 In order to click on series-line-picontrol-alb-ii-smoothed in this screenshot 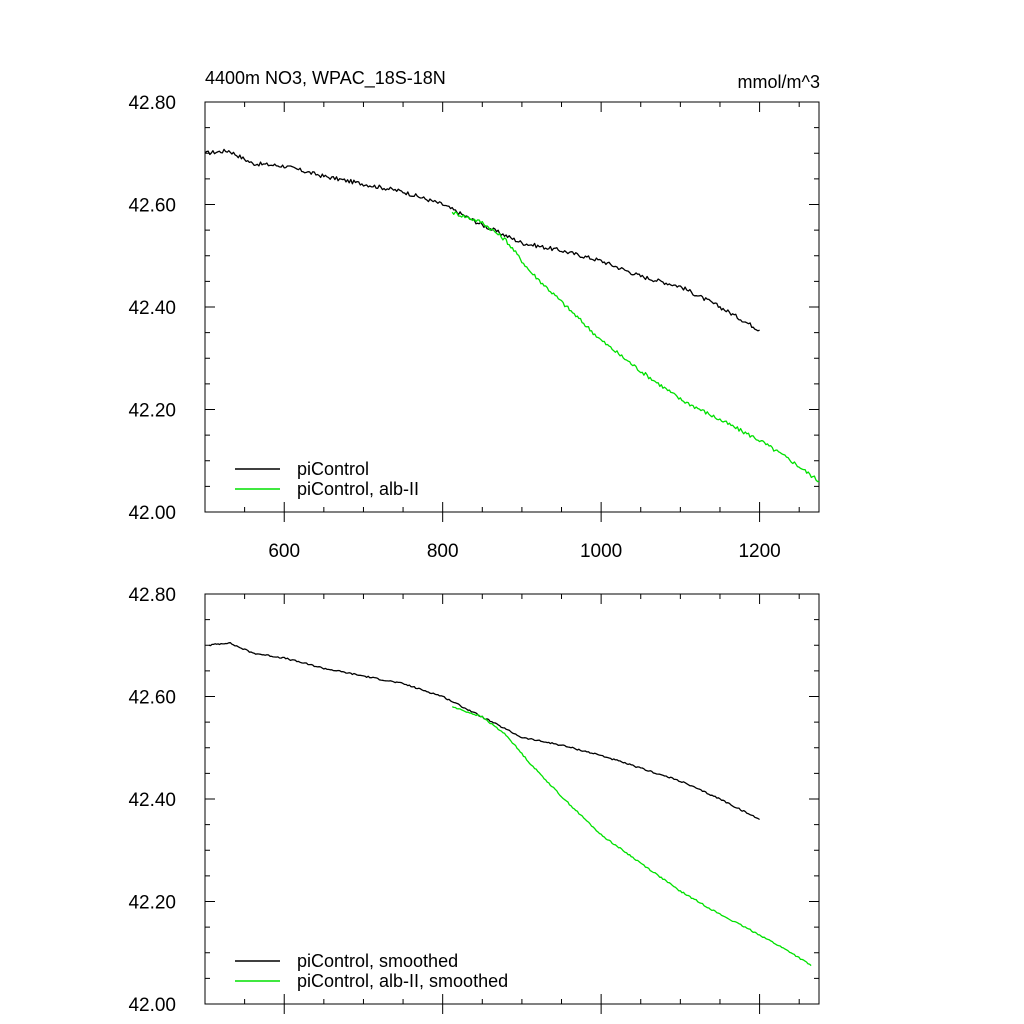, I will do `click(631, 836)`.